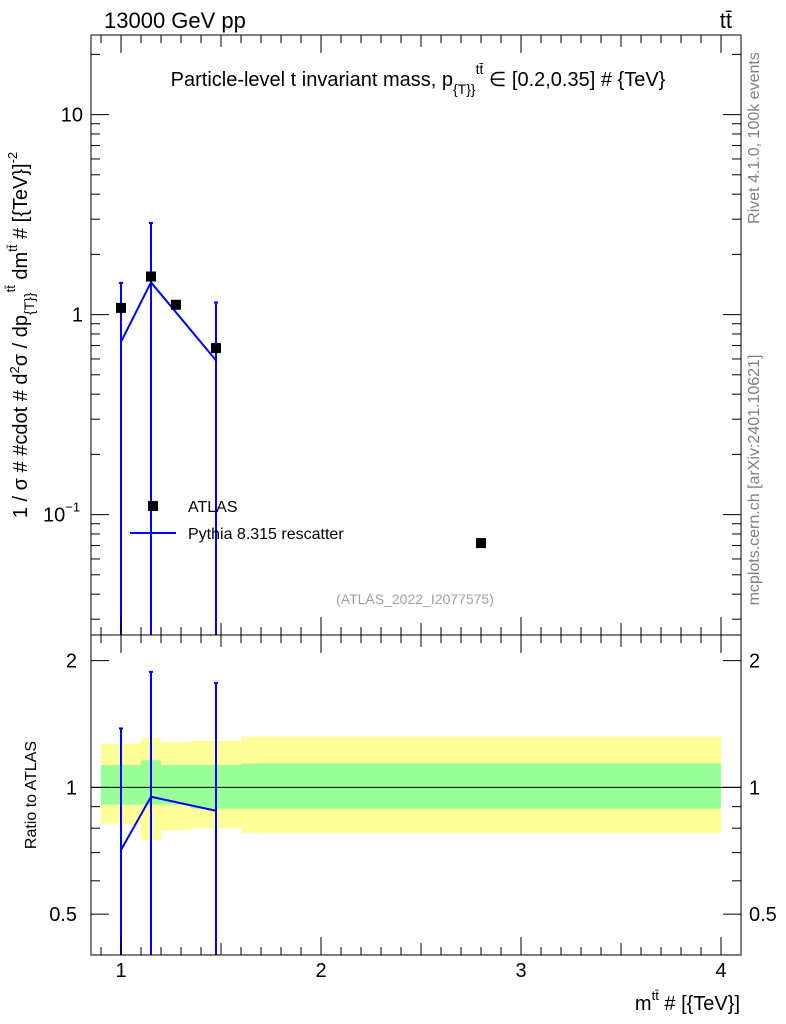 The height and width of the screenshot is (1024, 786). I want to click on x-tick-label: 3, so click(520, 971).